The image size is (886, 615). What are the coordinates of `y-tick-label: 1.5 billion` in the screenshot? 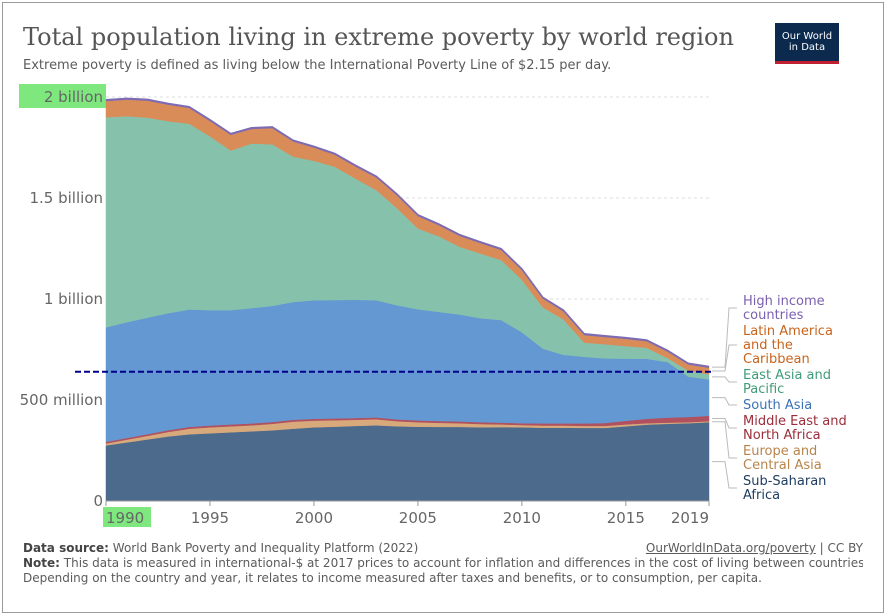 It's located at (67, 198).